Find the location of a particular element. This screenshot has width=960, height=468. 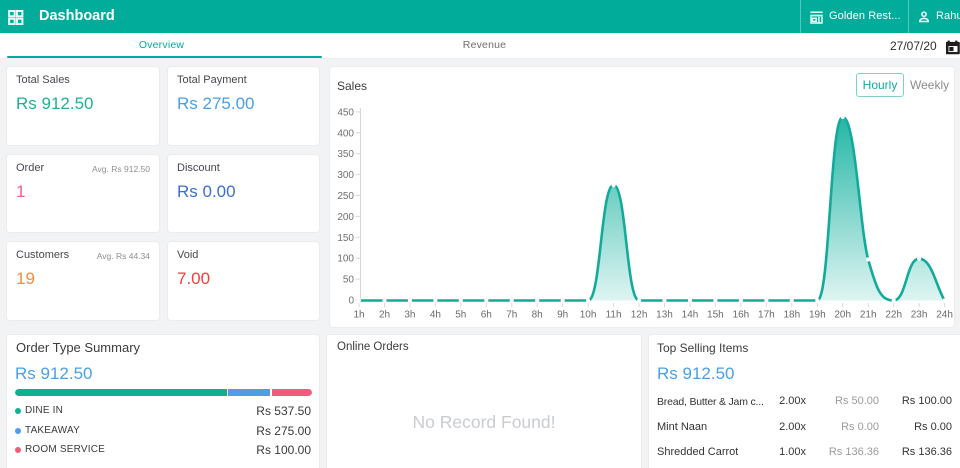

svg-text: 7h is located at coordinates (511, 315).